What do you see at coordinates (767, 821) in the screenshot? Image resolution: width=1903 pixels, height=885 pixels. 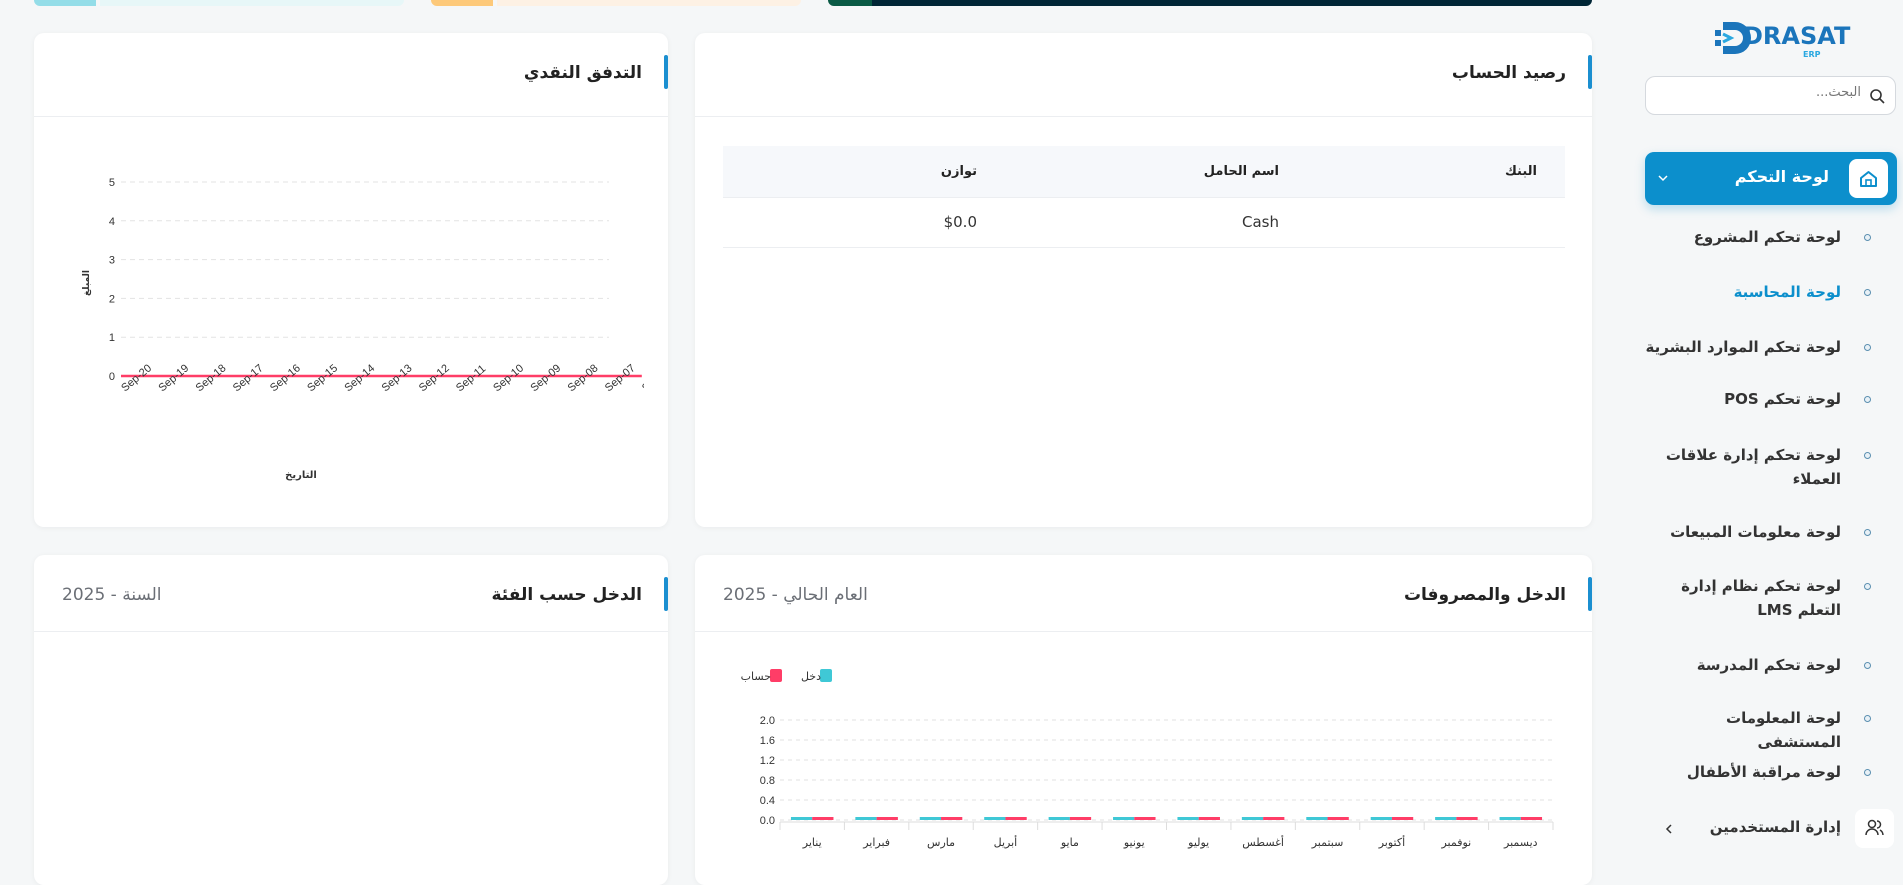 I see `y-tick-label: 0.0` at bounding box center [767, 821].